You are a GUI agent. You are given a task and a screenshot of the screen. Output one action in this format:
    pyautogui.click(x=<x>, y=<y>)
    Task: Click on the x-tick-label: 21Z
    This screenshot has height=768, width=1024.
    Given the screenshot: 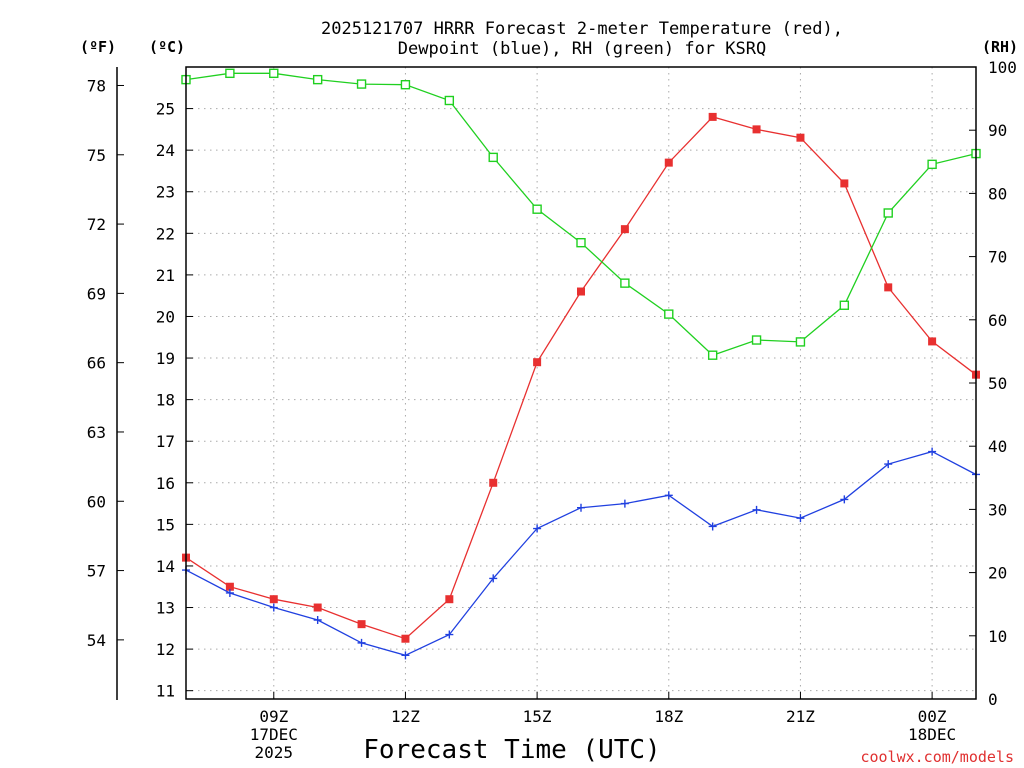 What is the action you would take?
    pyautogui.click(x=800, y=716)
    